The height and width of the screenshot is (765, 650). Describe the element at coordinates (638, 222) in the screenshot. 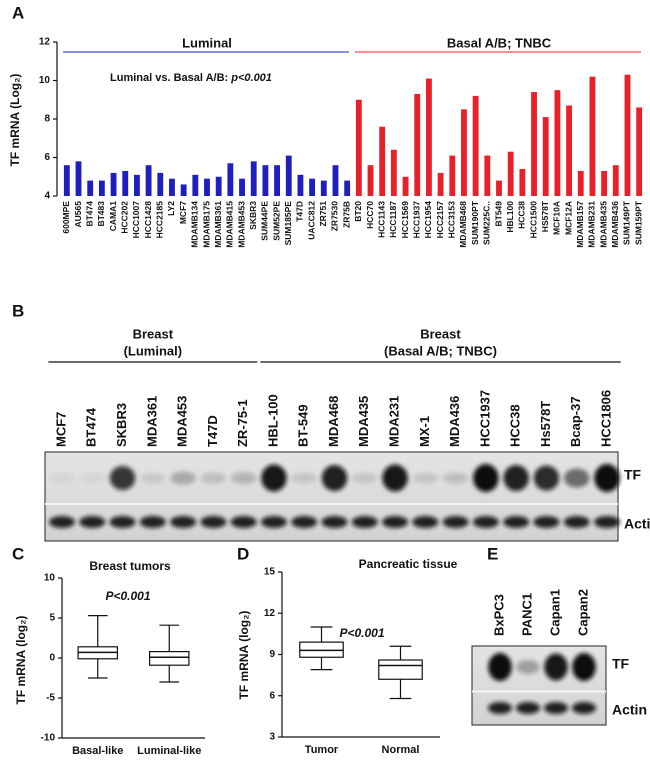

I see `x-tick-label: SUM159PT` at that location.